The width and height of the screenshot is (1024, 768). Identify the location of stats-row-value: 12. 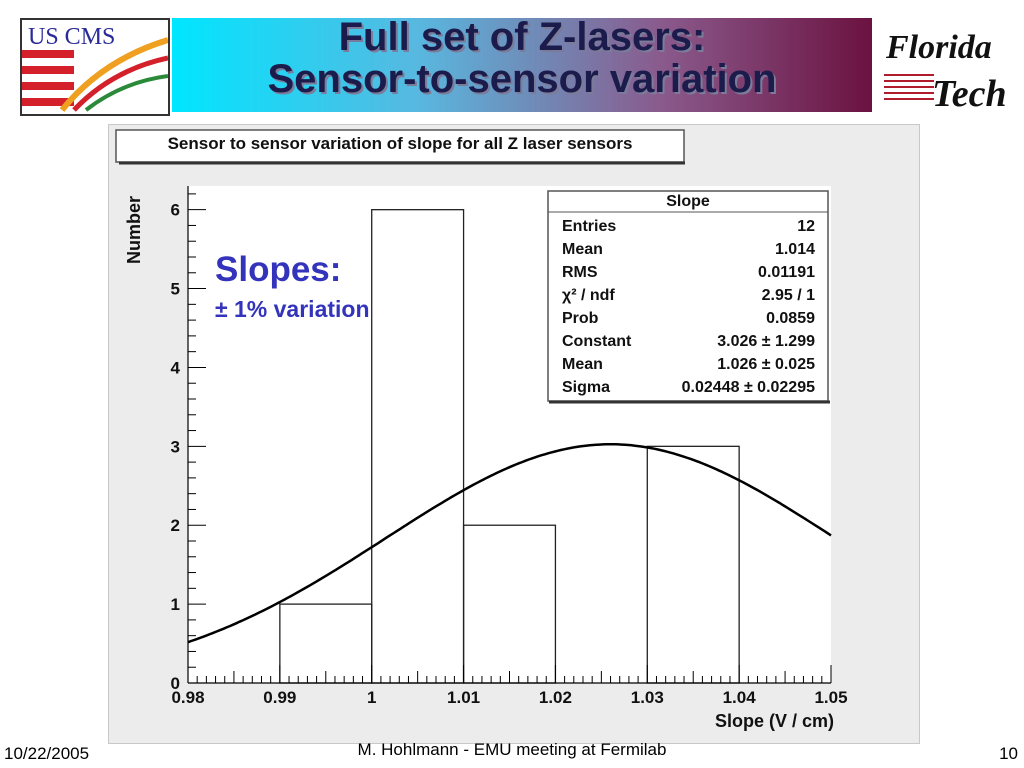
(806, 226).